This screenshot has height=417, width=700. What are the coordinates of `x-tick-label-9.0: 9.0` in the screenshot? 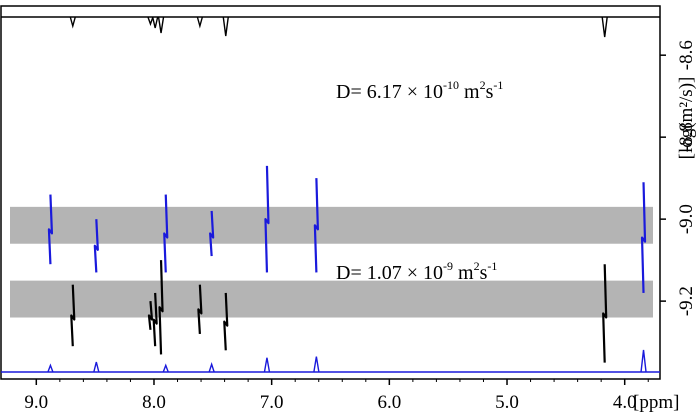 It's located at (36, 402).